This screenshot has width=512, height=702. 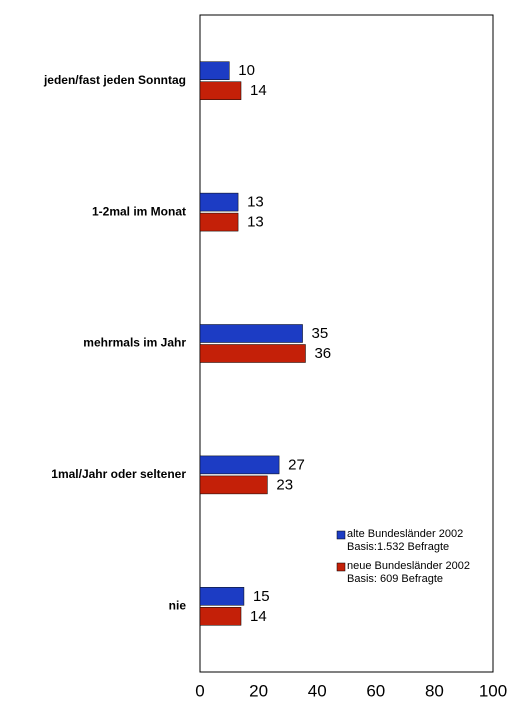 I want to click on category-label: 1-2mal im Monat, so click(x=139, y=211).